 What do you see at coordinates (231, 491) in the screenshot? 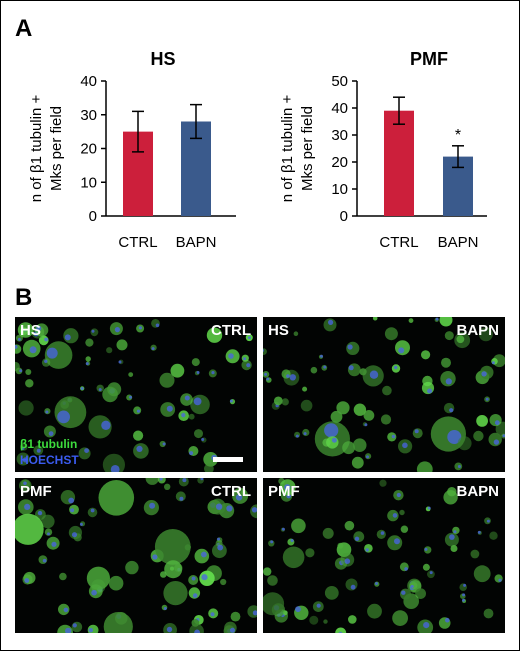
I see `micrograph-treatment-label: CTRL` at bounding box center [231, 491].